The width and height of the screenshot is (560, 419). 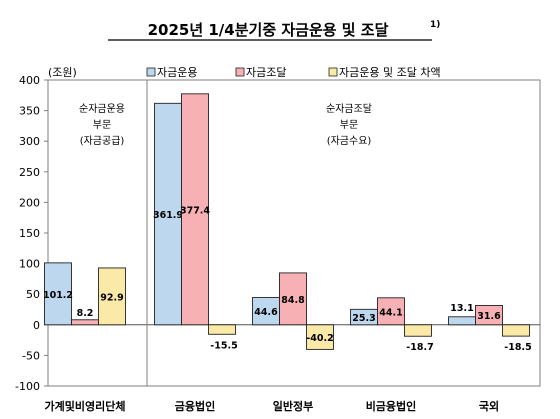 What do you see at coordinates (363, 318) in the screenshot?
I see `data-label: 25.3` at bounding box center [363, 318].